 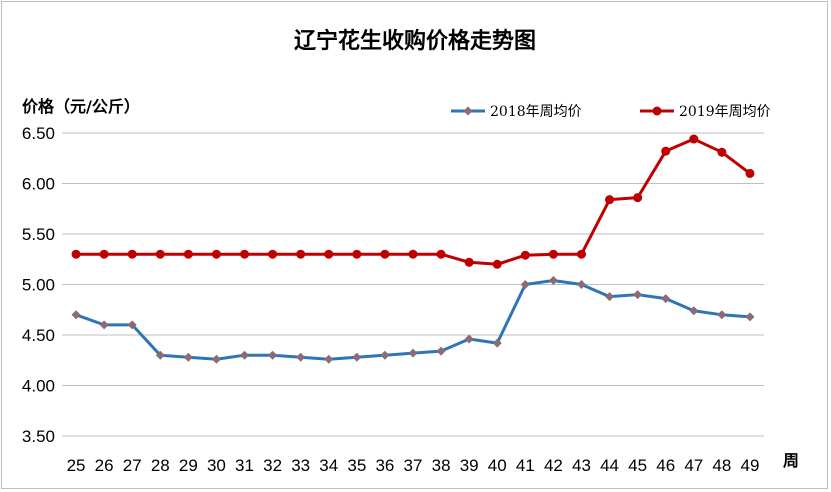 What do you see at coordinates (272, 465) in the screenshot?
I see `x-tick-label: 32` at bounding box center [272, 465].